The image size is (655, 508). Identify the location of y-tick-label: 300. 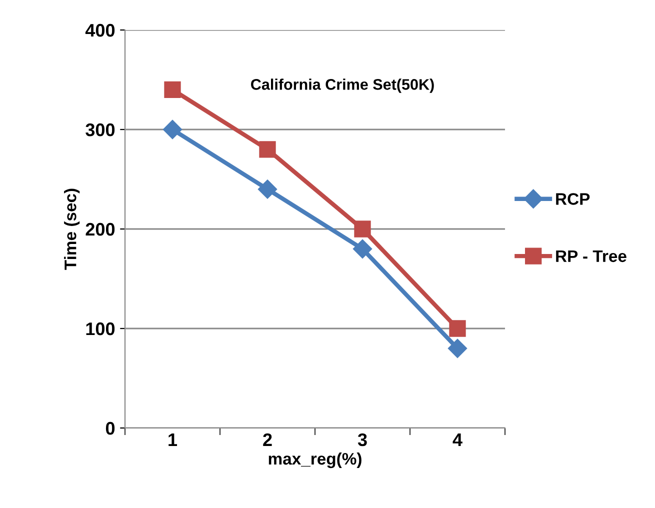
(100, 129).